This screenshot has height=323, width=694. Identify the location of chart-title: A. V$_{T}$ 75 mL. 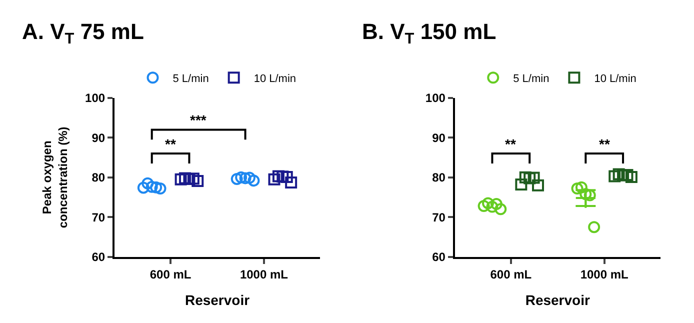
(83, 33).